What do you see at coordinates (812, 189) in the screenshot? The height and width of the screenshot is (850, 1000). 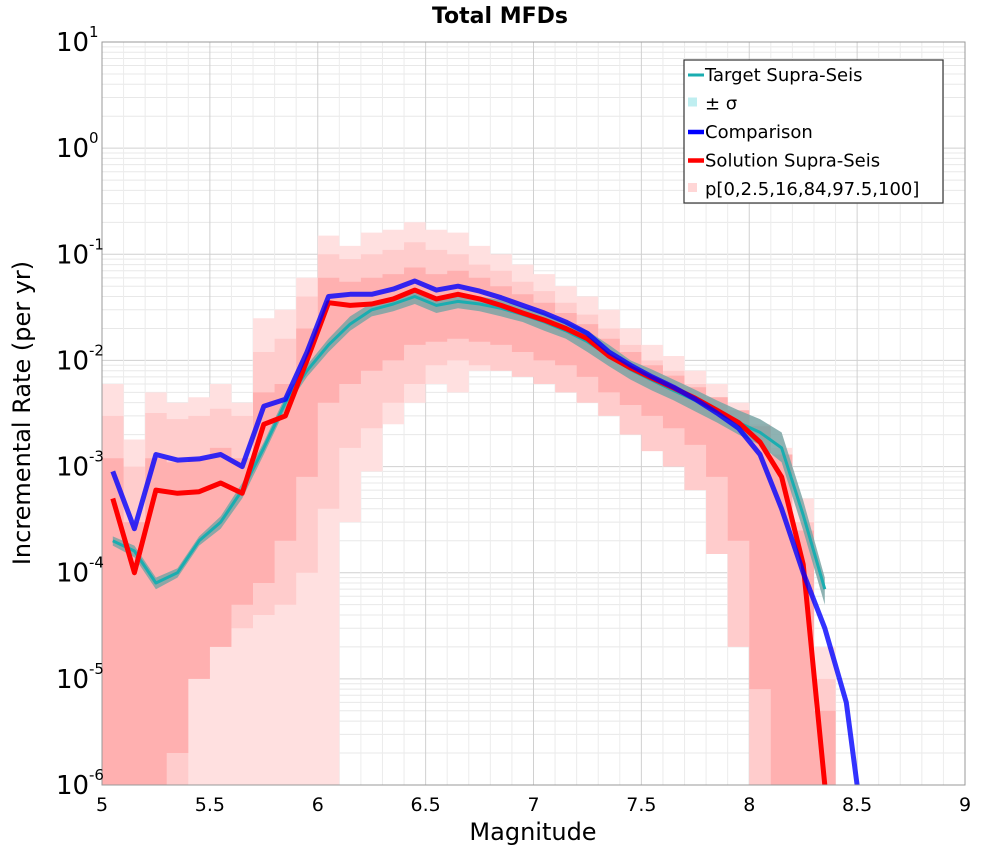 I see `legend-label: p[0,2.5,16,84,97.5,100]` at bounding box center [812, 189].